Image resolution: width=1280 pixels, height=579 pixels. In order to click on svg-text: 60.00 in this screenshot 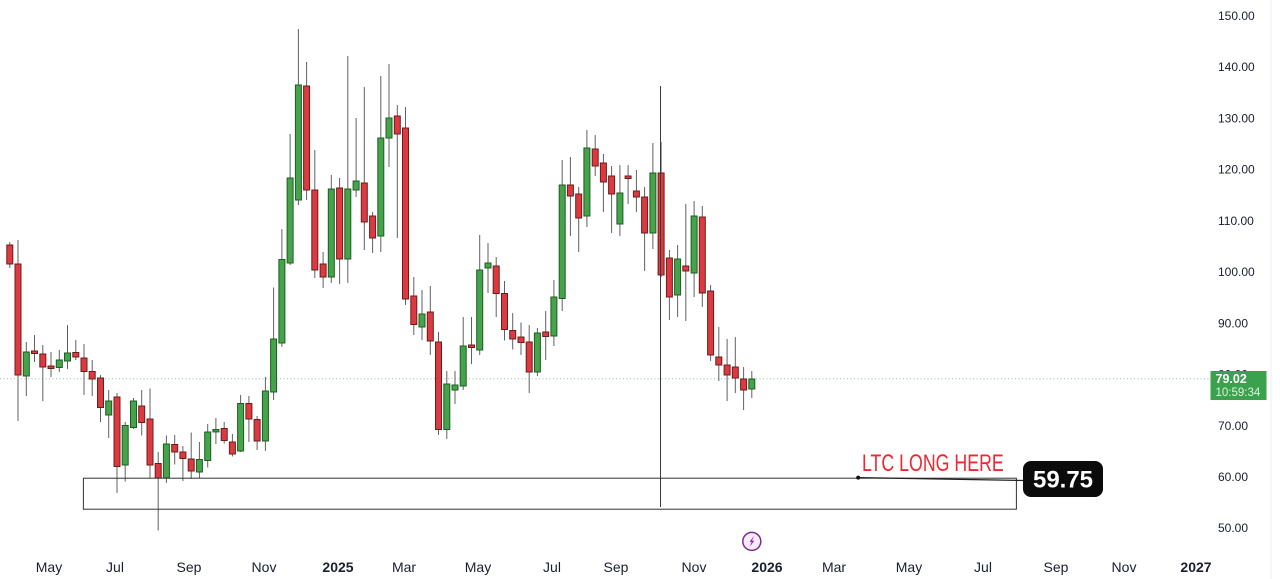, I will do `click(1233, 477)`.